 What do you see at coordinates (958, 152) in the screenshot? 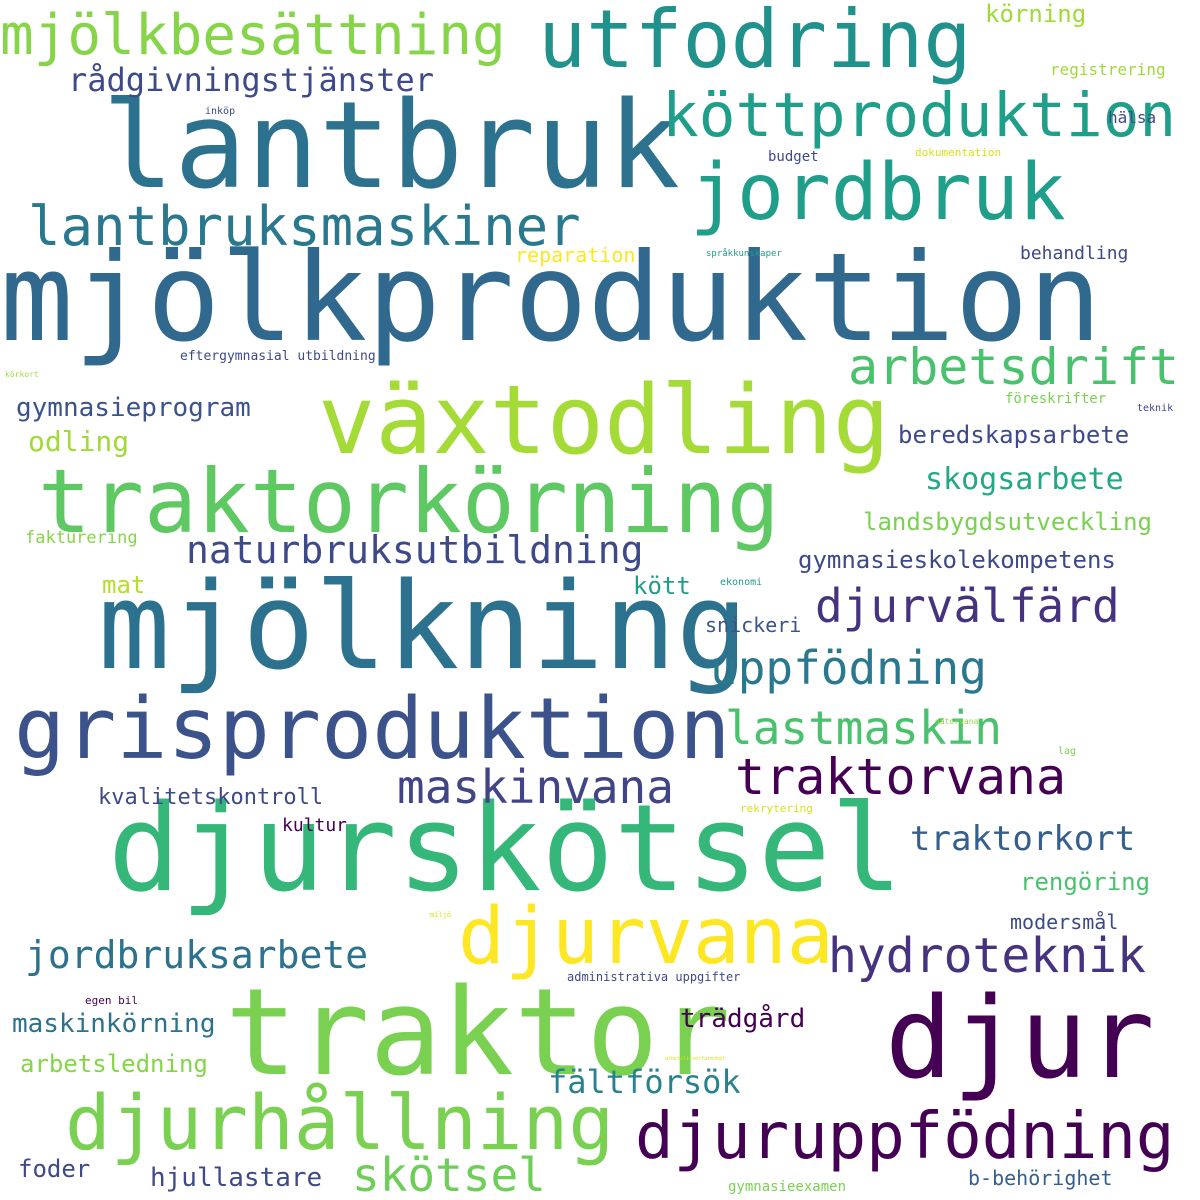
I see `word-dokumentation: dokumentation` at bounding box center [958, 152].